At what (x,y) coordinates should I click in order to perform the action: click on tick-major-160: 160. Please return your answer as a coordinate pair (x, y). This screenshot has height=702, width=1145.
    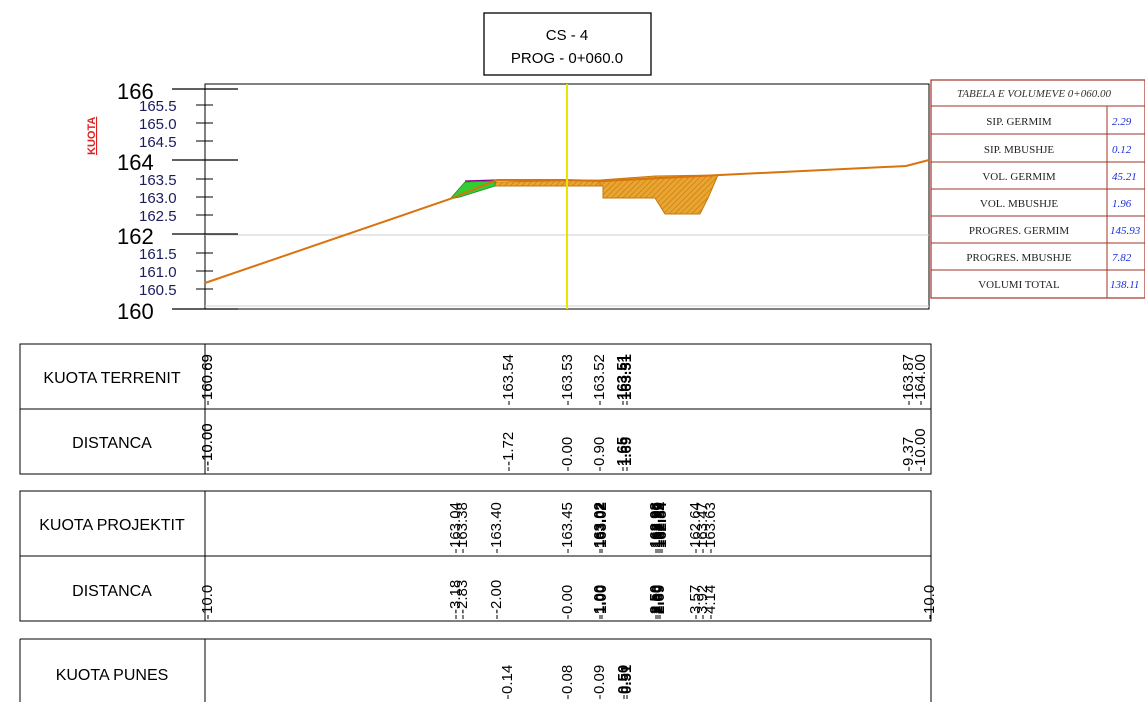
    Looking at the image, I should click on (135, 311).